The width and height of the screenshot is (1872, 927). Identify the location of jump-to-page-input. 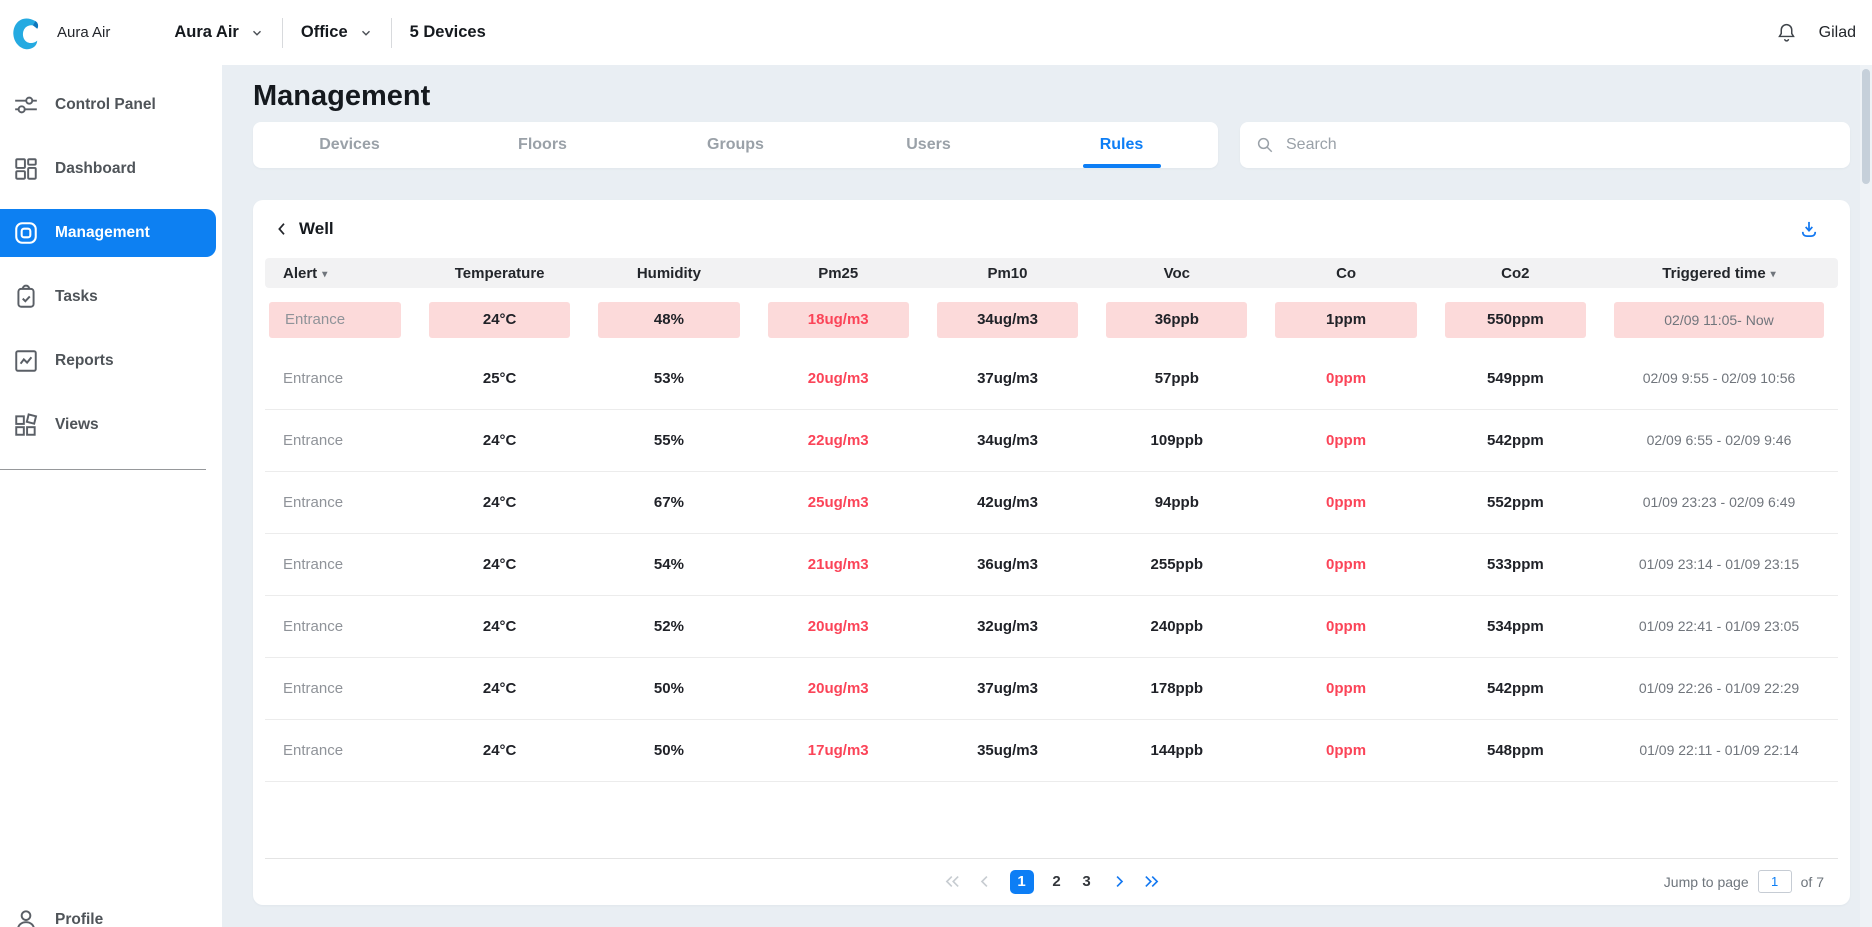
(1774, 881).